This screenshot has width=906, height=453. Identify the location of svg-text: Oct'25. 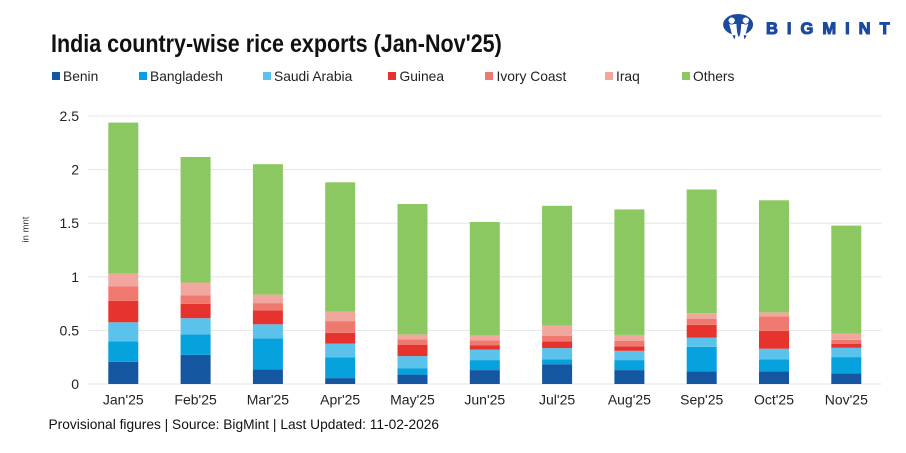
(774, 400).